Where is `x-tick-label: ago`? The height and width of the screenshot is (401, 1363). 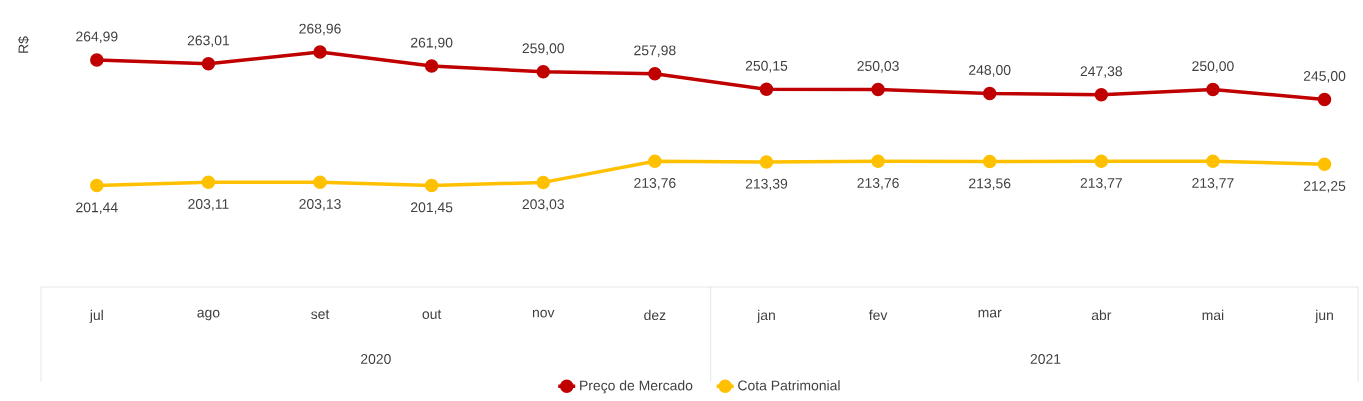
x-tick-label: ago is located at coordinates (208, 315).